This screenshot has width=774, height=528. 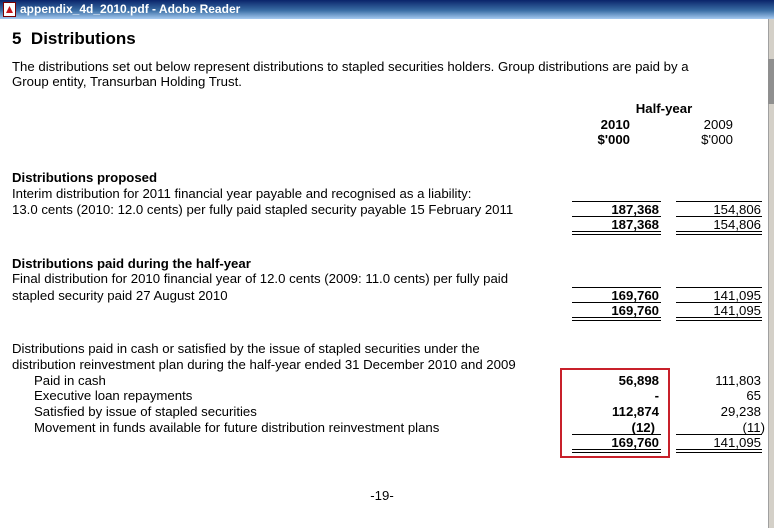 I want to click on intro-line-2: Group entity, Transurban Holding Trust., so click(x=127, y=81).